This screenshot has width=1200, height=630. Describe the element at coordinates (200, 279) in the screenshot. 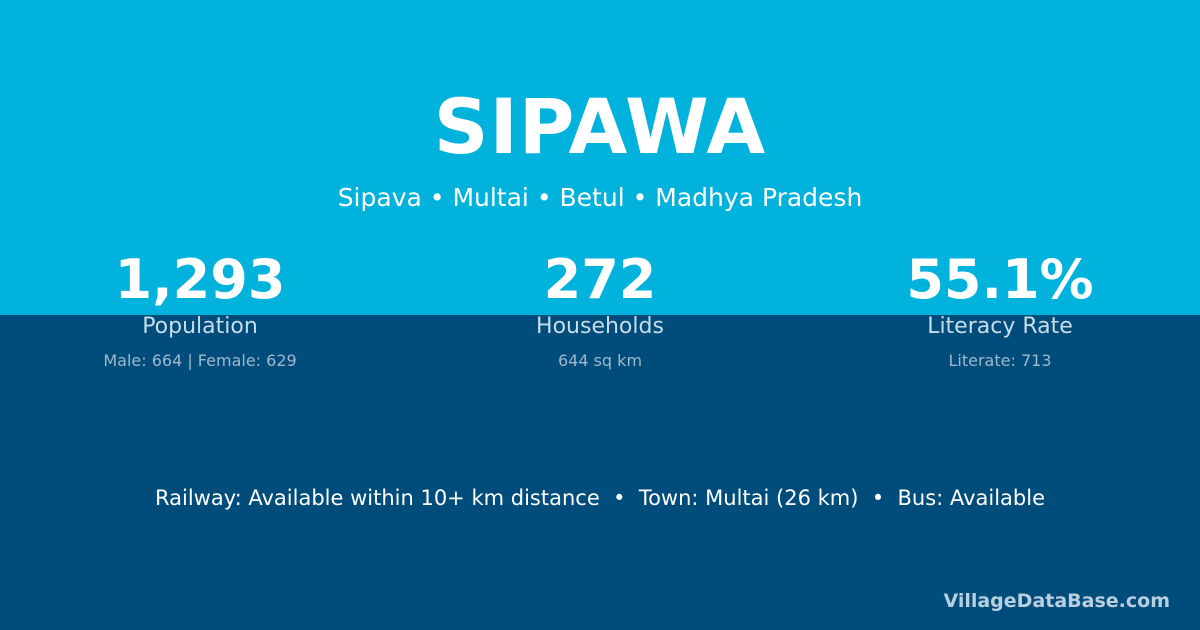

I see `stat-value: 1,293` at that location.